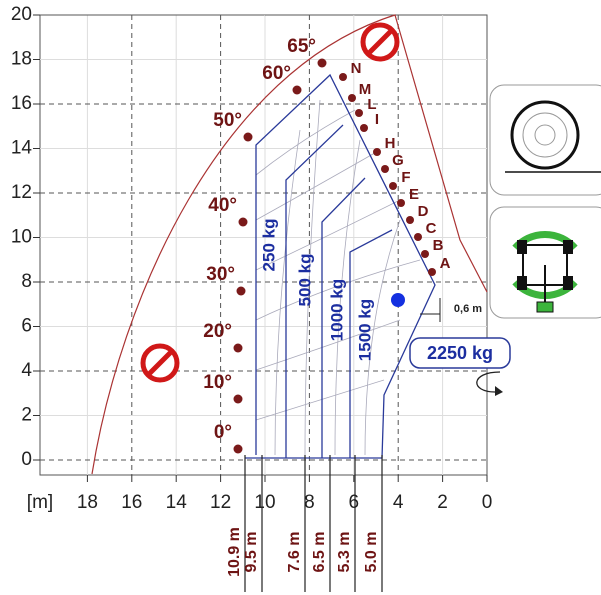 The width and height of the screenshot is (601, 595). What do you see at coordinates (405, 177) in the screenshot?
I see `sector-label: F` at bounding box center [405, 177].